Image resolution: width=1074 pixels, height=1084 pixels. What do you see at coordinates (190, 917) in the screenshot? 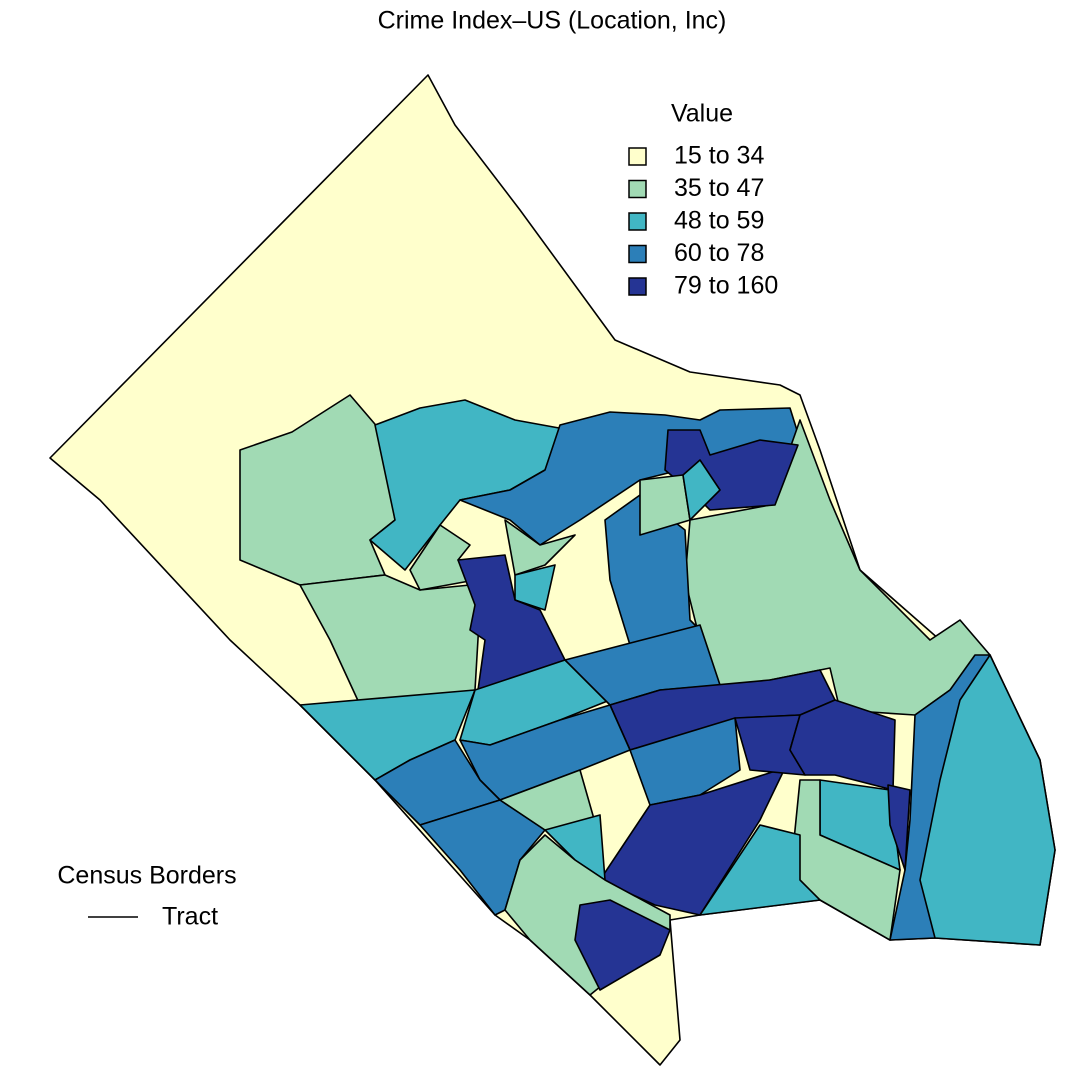
I see `borders-legend-label: Tract` at bounding box center [190, 917].